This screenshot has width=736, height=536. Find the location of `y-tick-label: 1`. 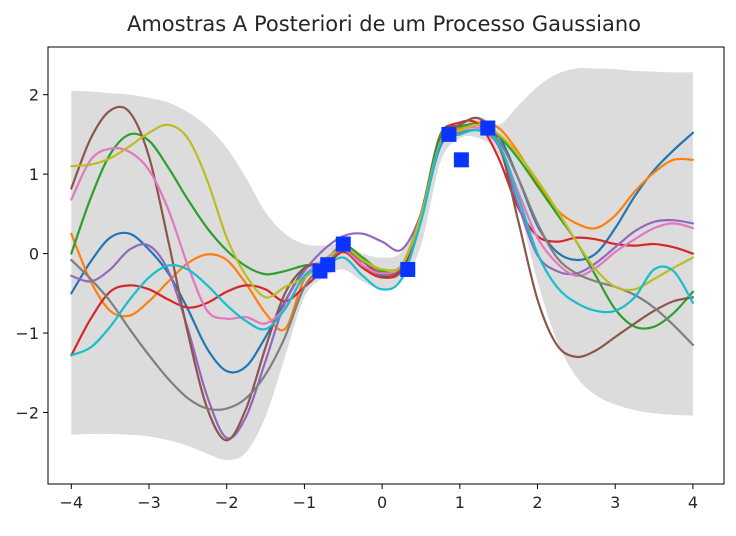

y-tick-label: 1 is located at coordinates (34, 174).